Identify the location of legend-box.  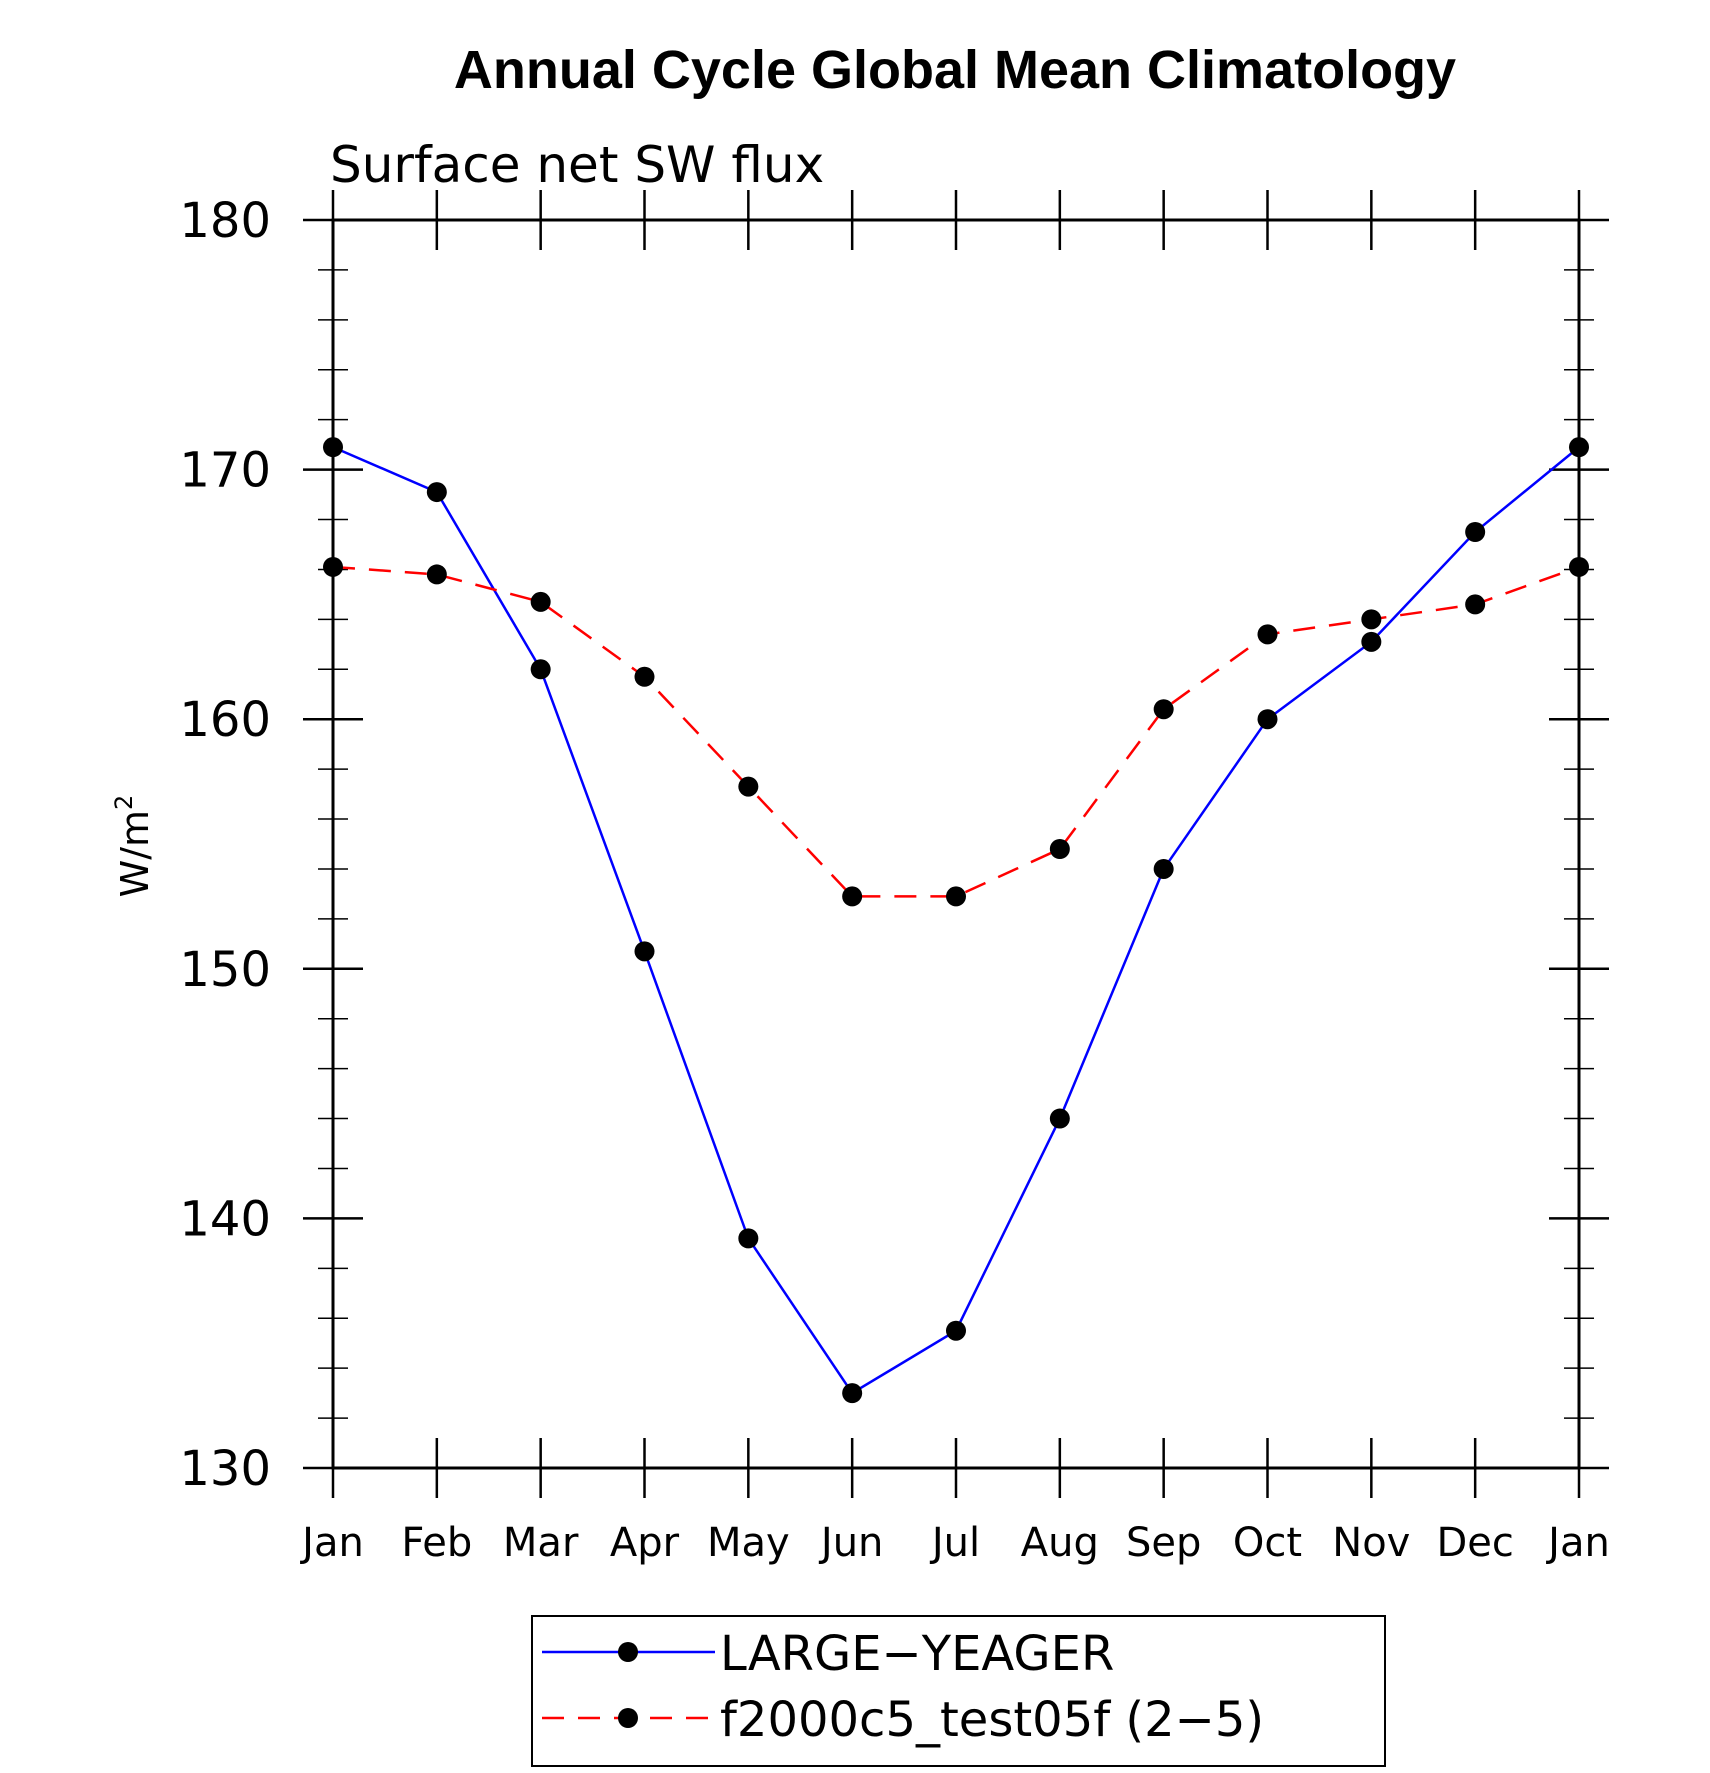
(958, 1691).